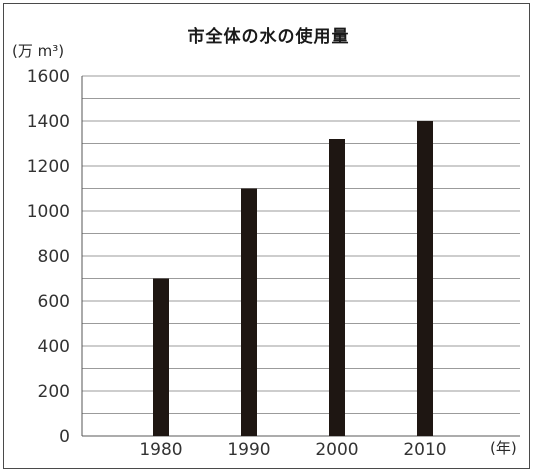 This screenshot has width=537, height=475. Describe the element at coordinates (48, 167) in the screenshot. I see `y-tick-label-1200: 1200` at that location.